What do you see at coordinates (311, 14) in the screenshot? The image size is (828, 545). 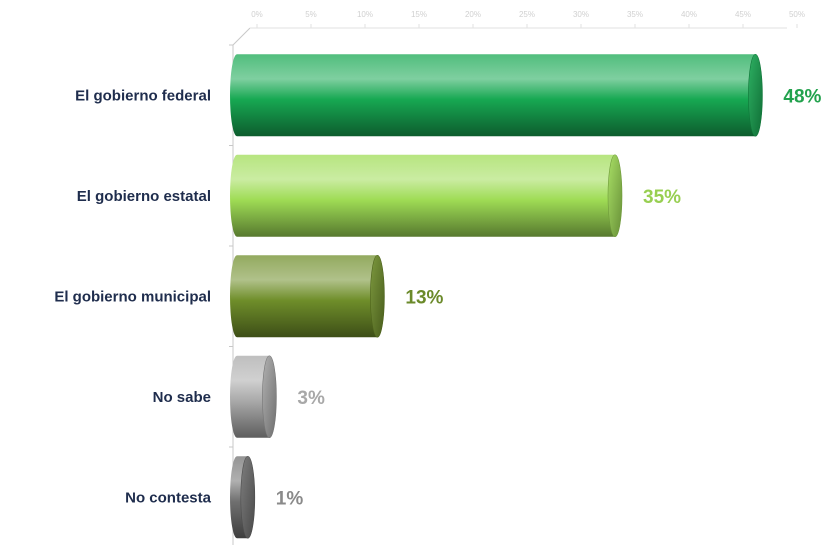 I see `x-tick-label: 5%` at bounding box center [311, 14].